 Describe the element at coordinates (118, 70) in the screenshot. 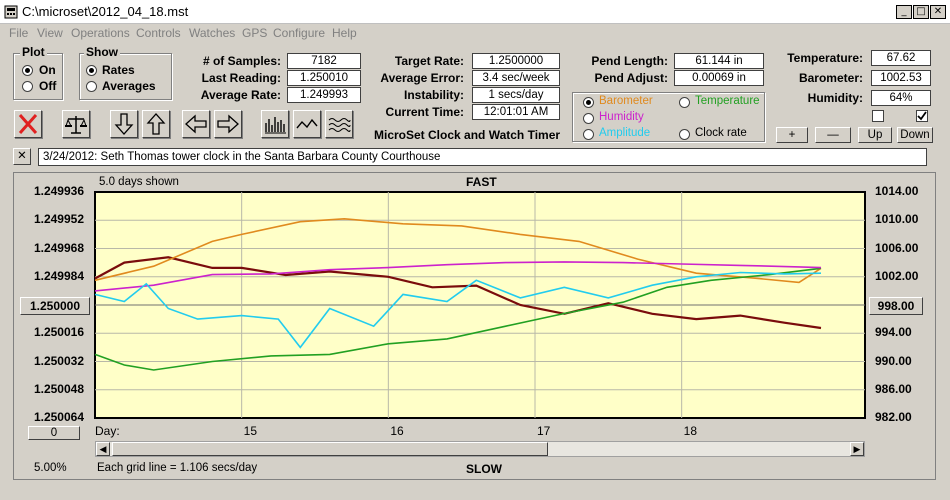

I see `show-rates-label: Rates` at that location.